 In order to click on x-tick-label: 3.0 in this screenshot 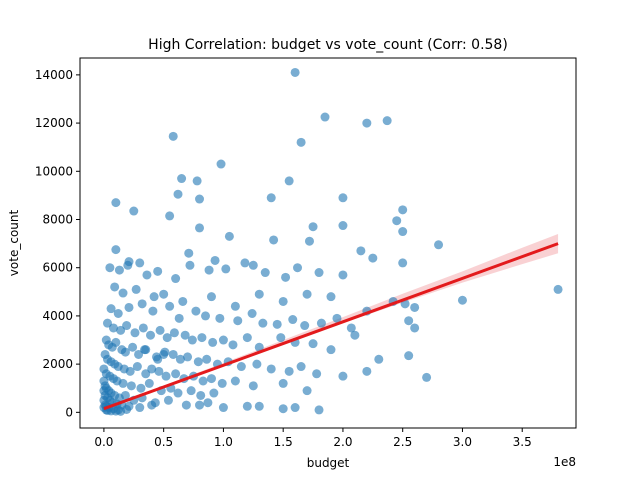, I will do `click(462, 442)`.